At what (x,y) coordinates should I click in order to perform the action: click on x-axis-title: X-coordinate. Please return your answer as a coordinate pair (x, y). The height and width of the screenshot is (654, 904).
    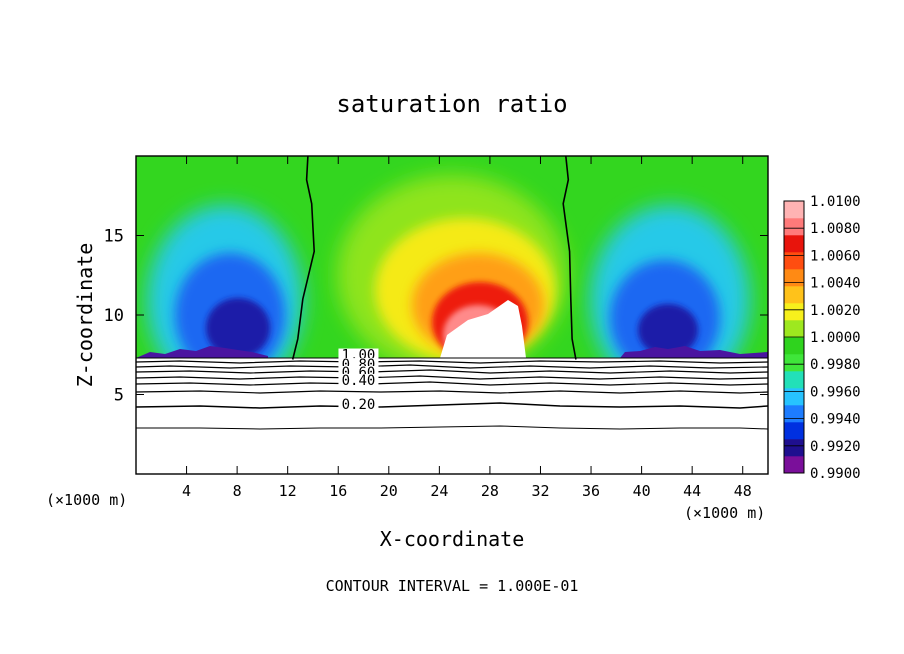
    Looking at the image, I should click on (452, 539).